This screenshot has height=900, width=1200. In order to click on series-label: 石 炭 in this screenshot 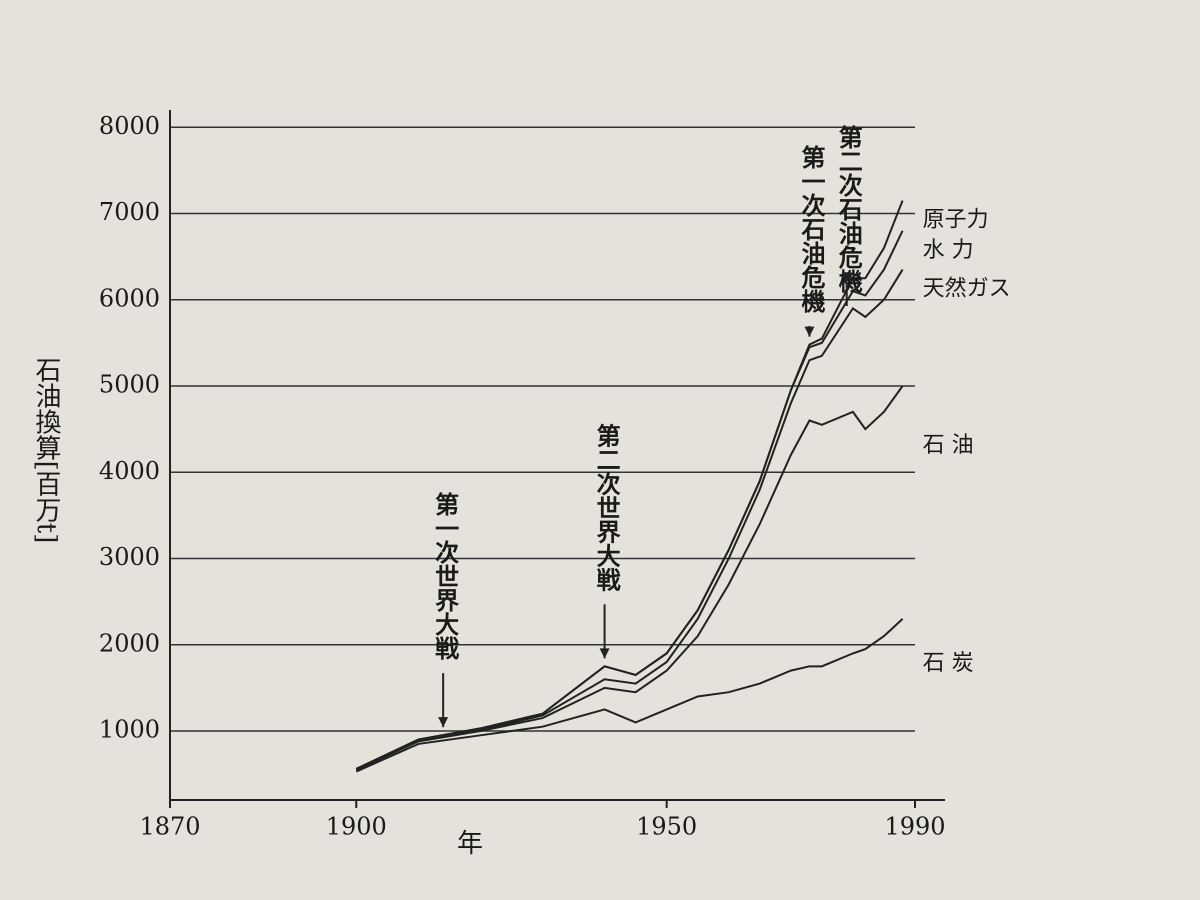, I will do `click(948, 663)`.